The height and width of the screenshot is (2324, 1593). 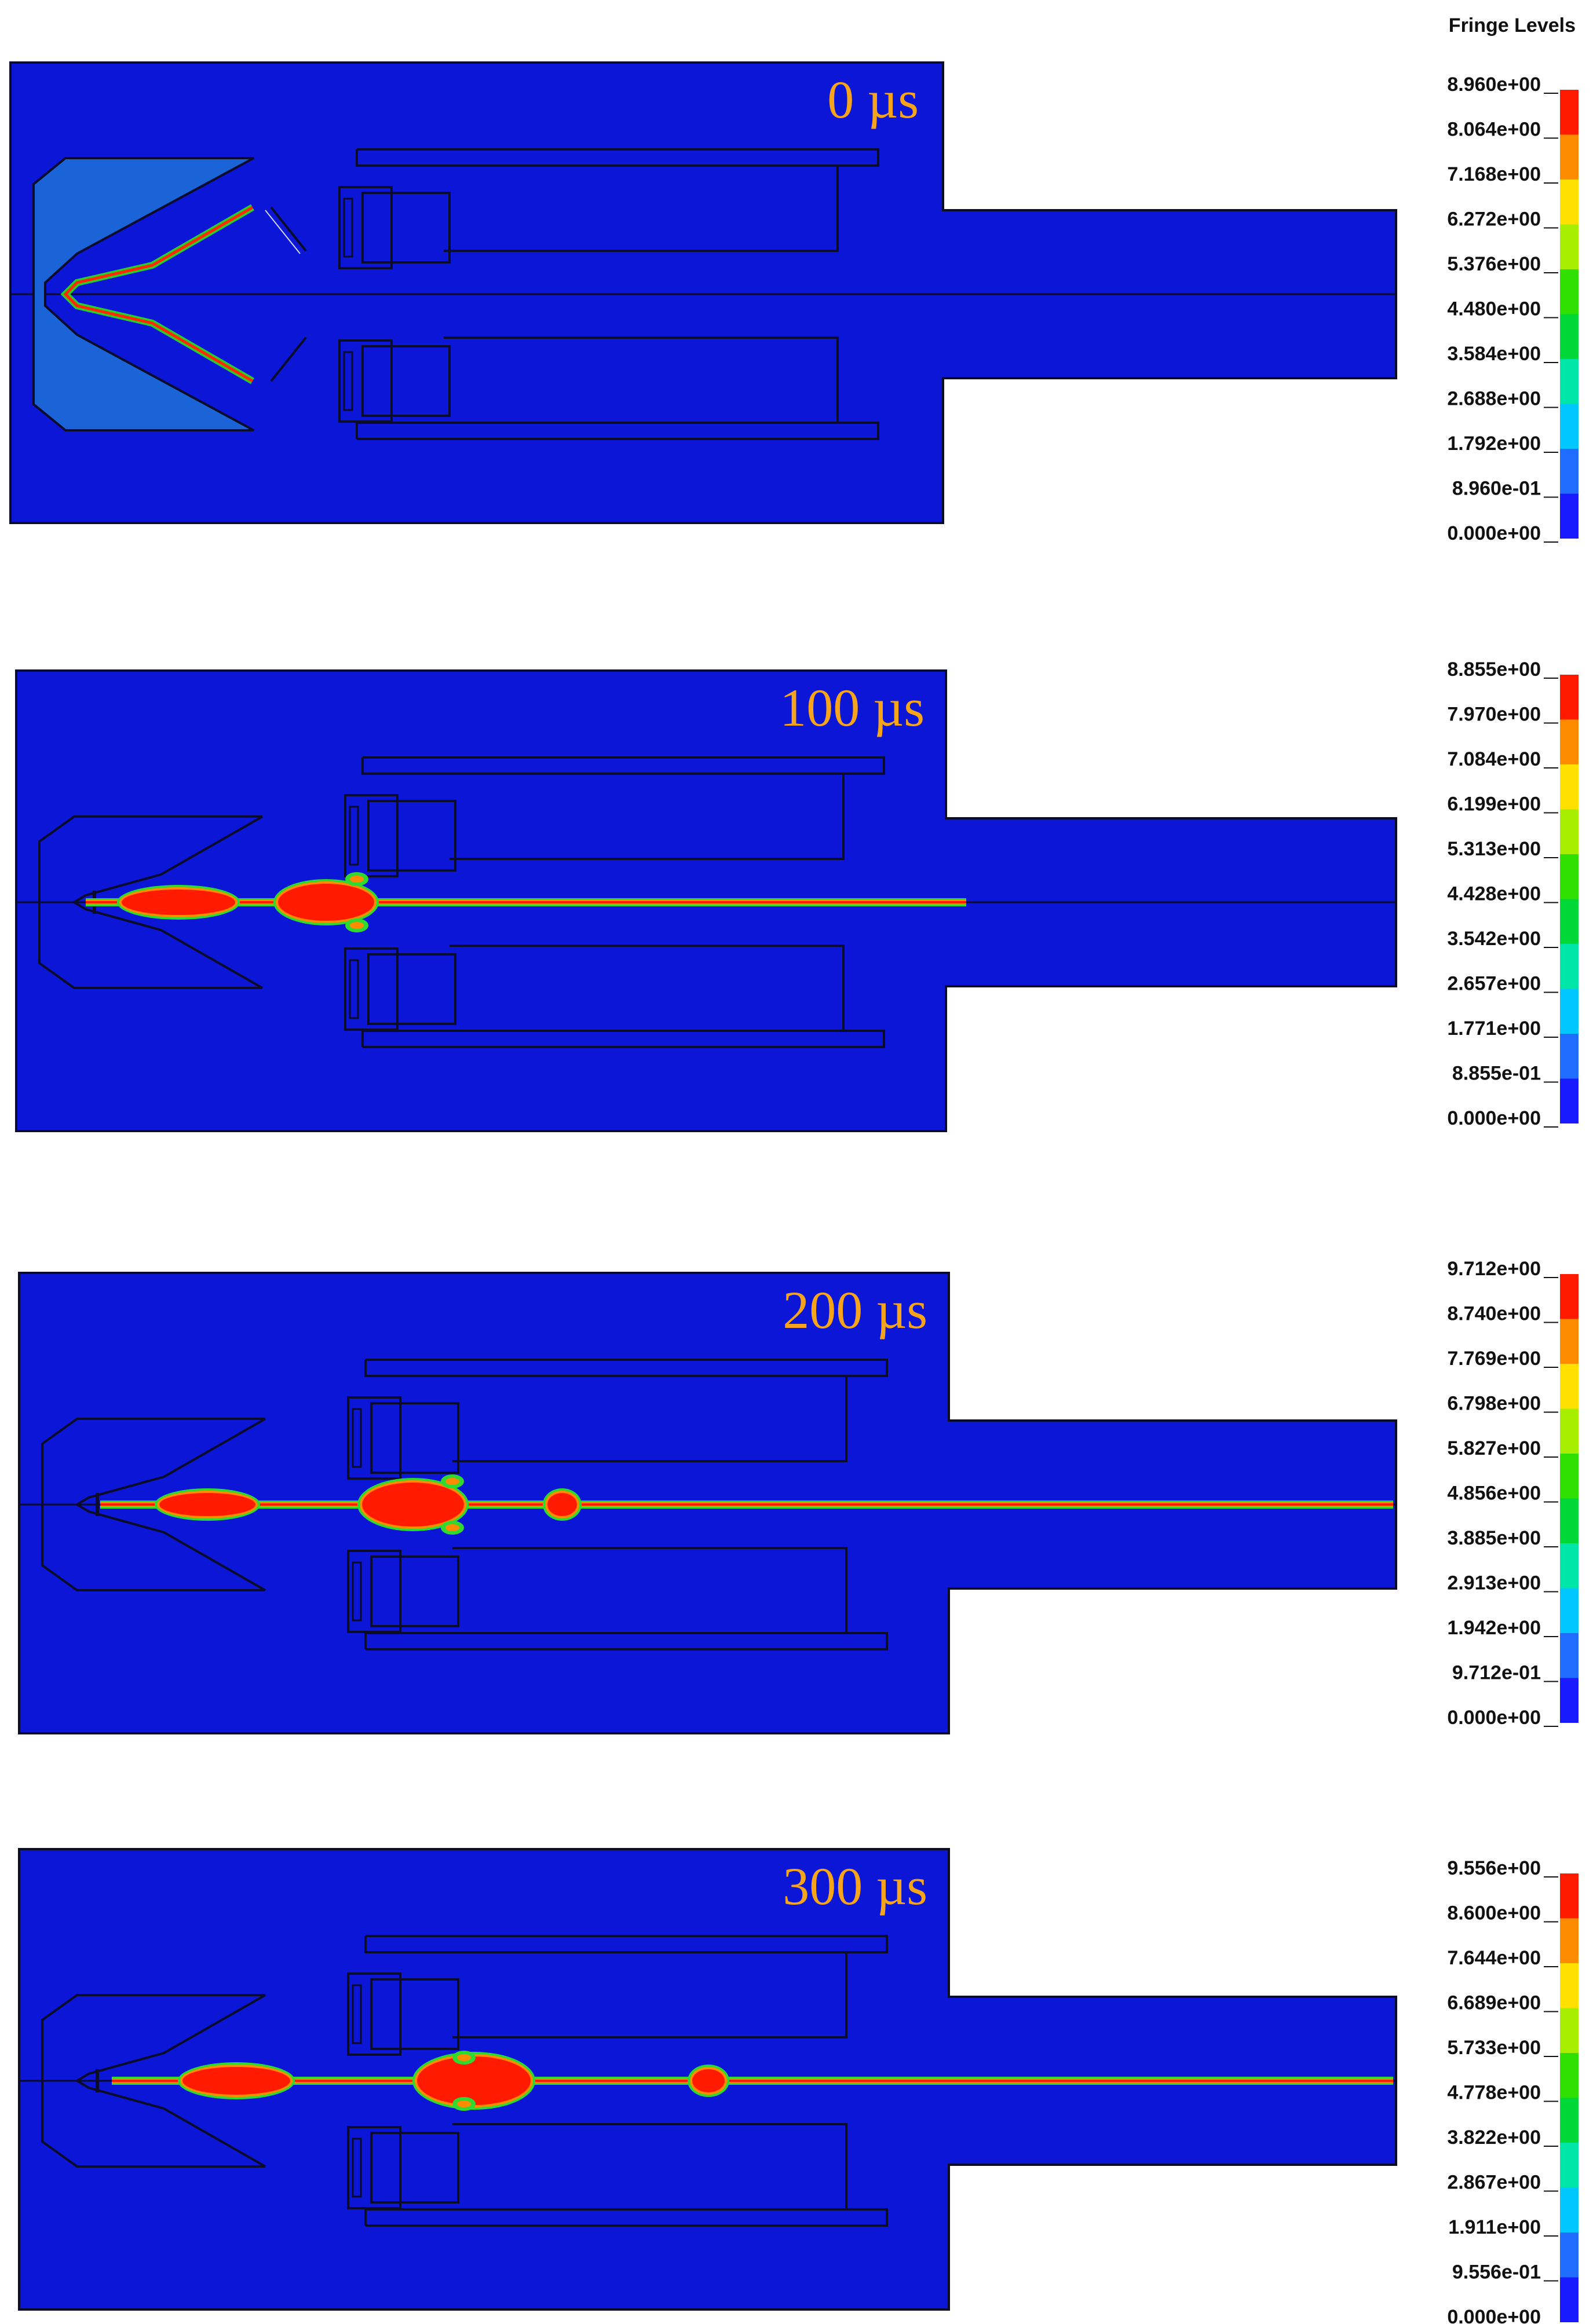 I want to click on time-label: 200 µs, so click(x=855, y=1309).